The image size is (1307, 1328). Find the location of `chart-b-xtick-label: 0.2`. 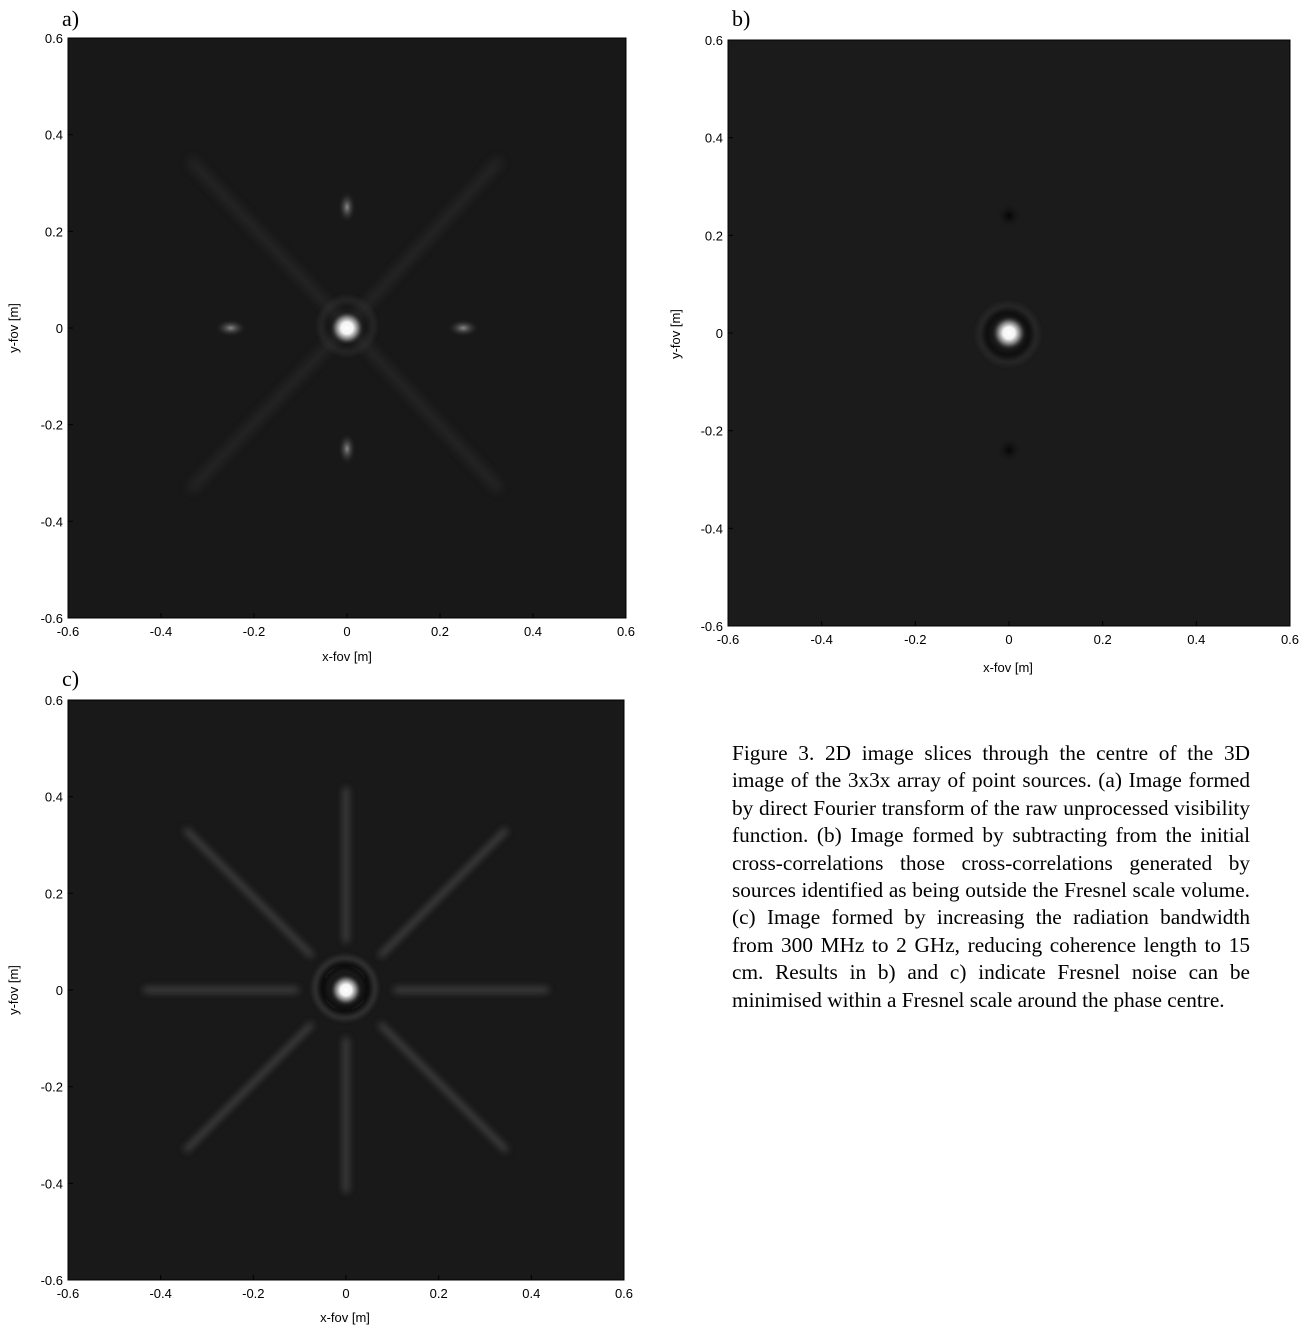

chart-b-xtick-label: 0.2 is located at coordinates (1103, 639).